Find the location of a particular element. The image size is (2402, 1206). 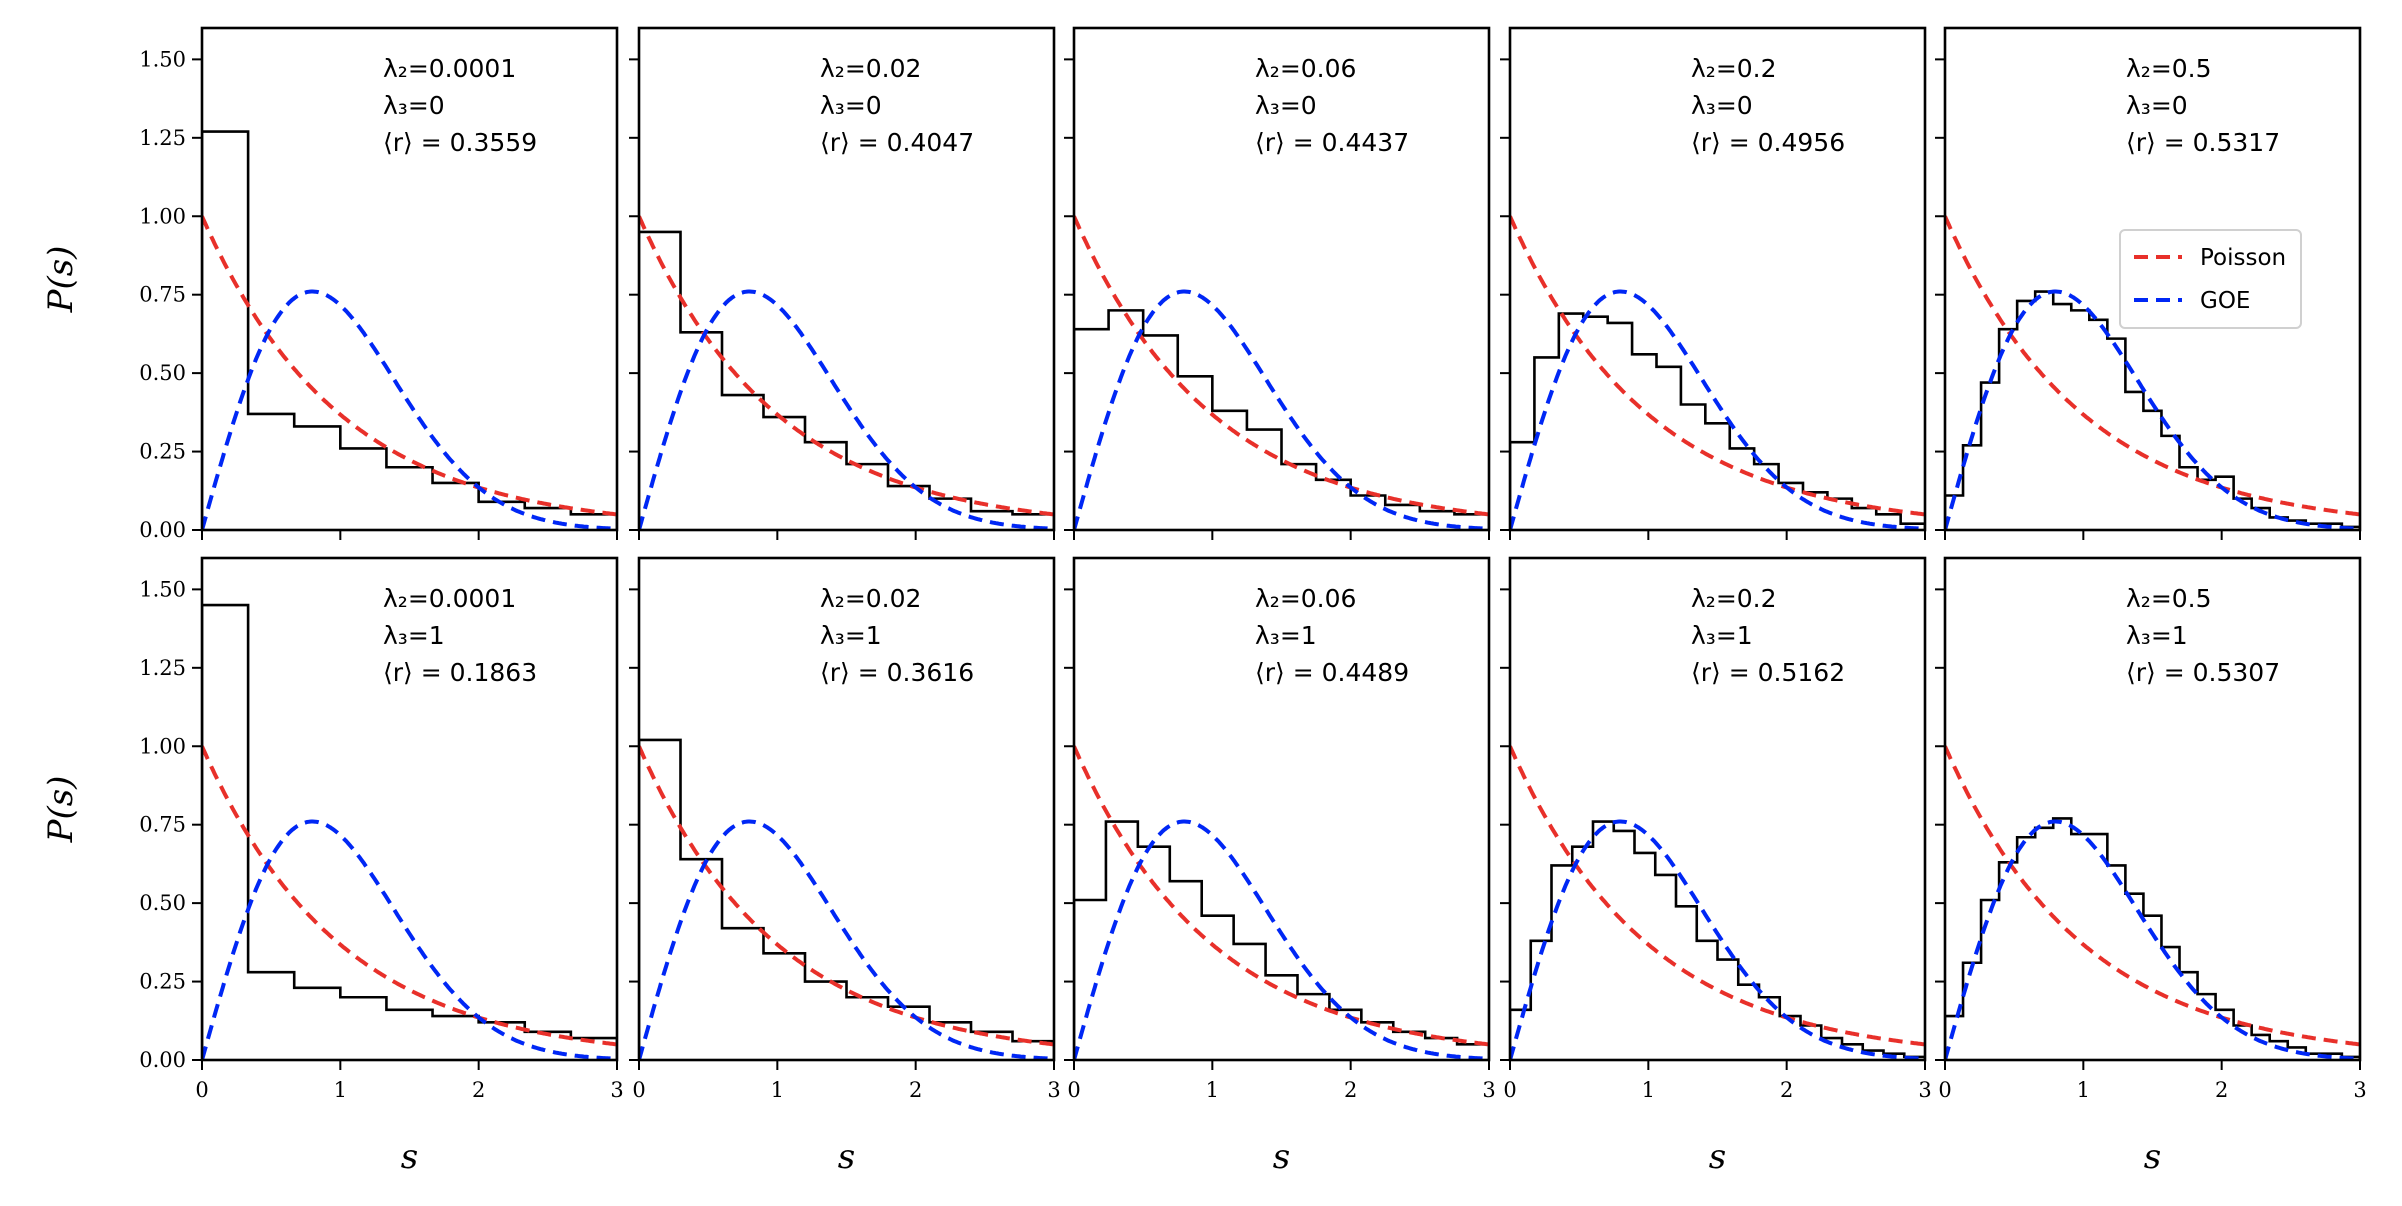

y-tick-label: 1.00 is located at coordinates (162, 216).